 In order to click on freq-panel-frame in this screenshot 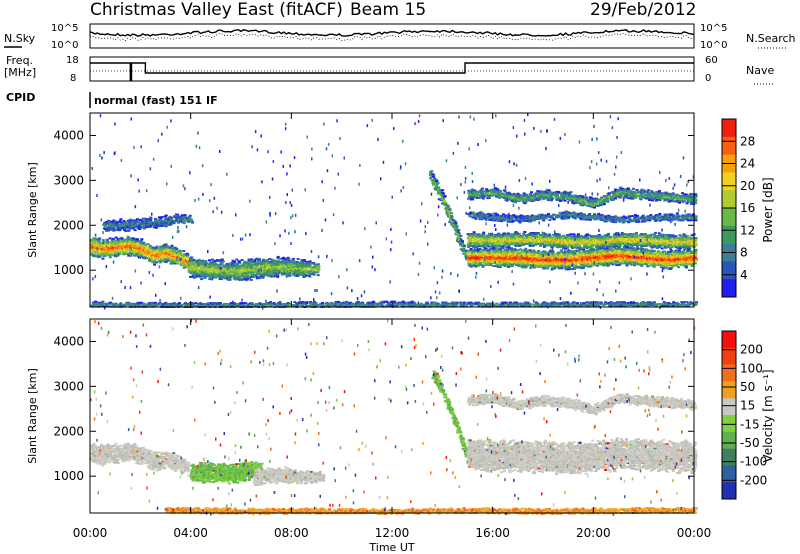, I will do `click(392, 69)`.